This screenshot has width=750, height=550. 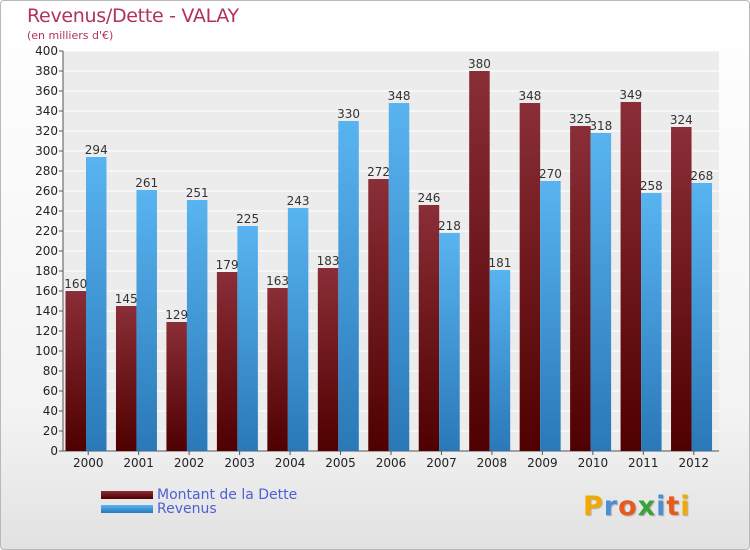 What do you see at coordinates (593, 463) in the screenshot?
I see `x-tick-label: 2010` at bounding box center [593, 463].